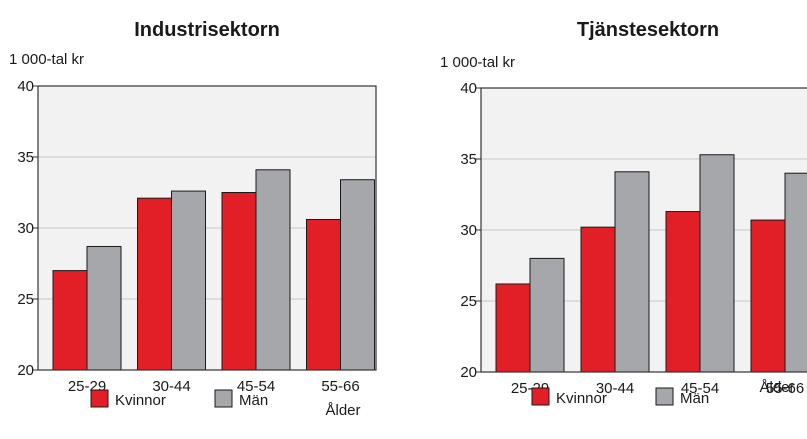  Describe the element at coordinates (207, 30) in the screenshot. I see `chart-title: Industrisektorn` at that location.